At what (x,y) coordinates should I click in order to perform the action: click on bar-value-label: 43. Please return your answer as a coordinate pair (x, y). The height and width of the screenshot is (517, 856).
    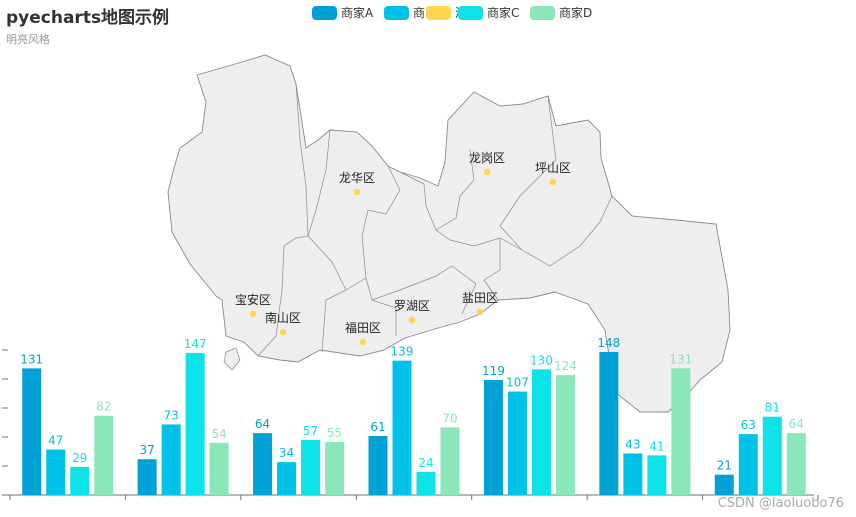
    Looking at the image, I should click on (632, 444).